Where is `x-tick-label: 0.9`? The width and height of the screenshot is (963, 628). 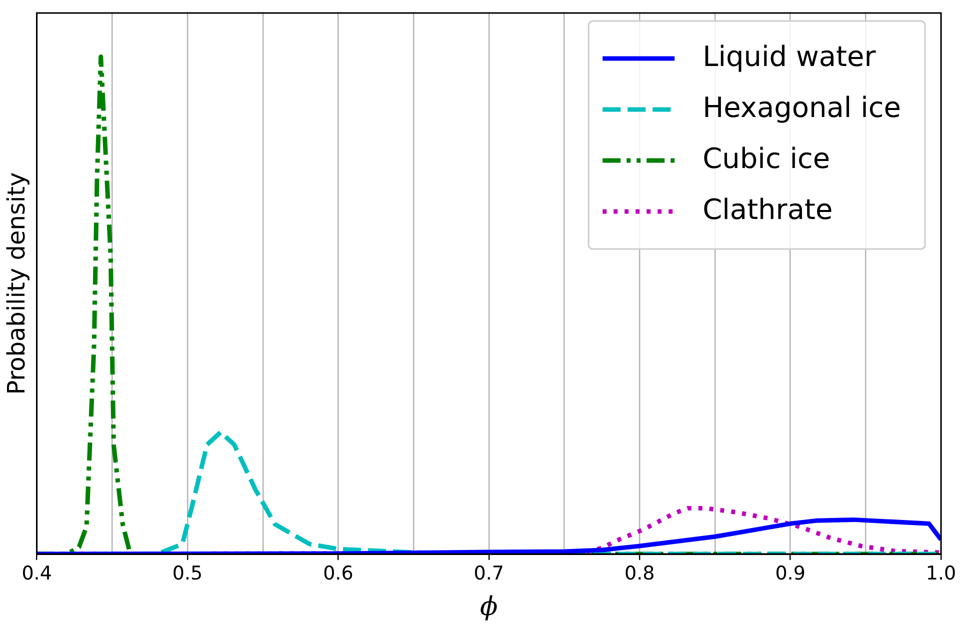 x-tick-label: 0.9 is located at coordinates (790, 573).